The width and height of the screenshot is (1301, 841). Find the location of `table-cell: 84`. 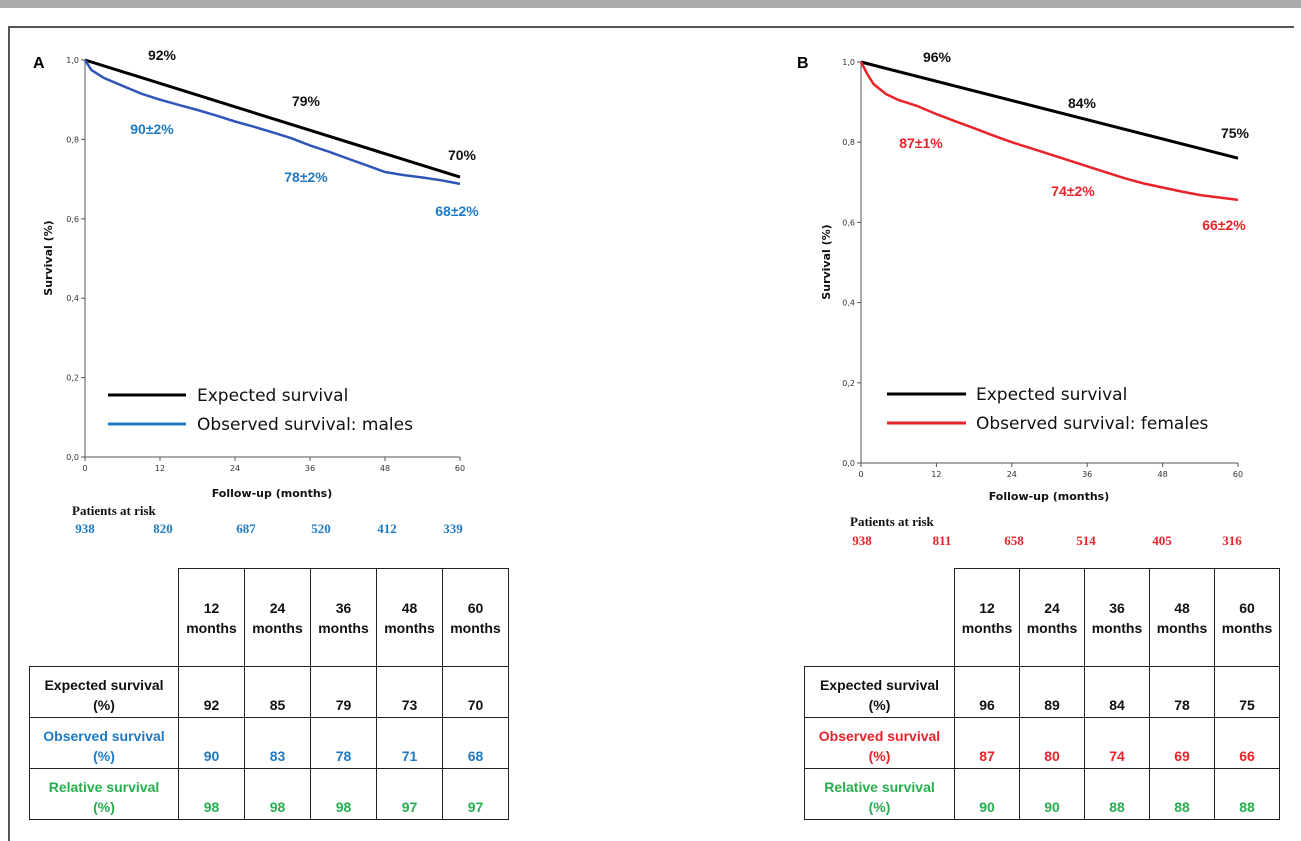

table-cell: 84 is located at coordinates (1117, 692).